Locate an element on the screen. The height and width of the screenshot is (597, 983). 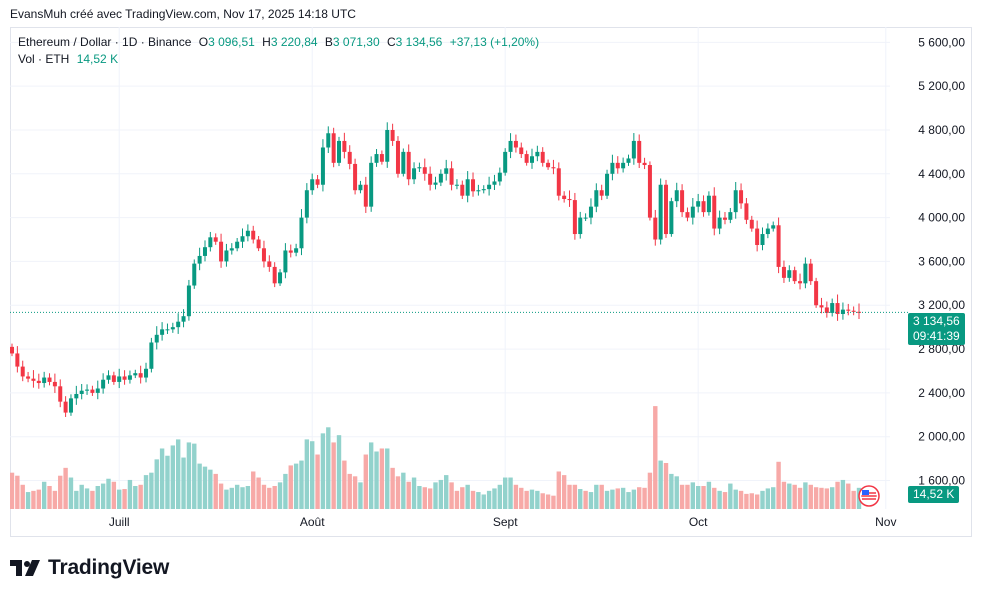
symbol-title: Ethereum / Dollar · 1D · Binance is located at coordinates (105, 42).